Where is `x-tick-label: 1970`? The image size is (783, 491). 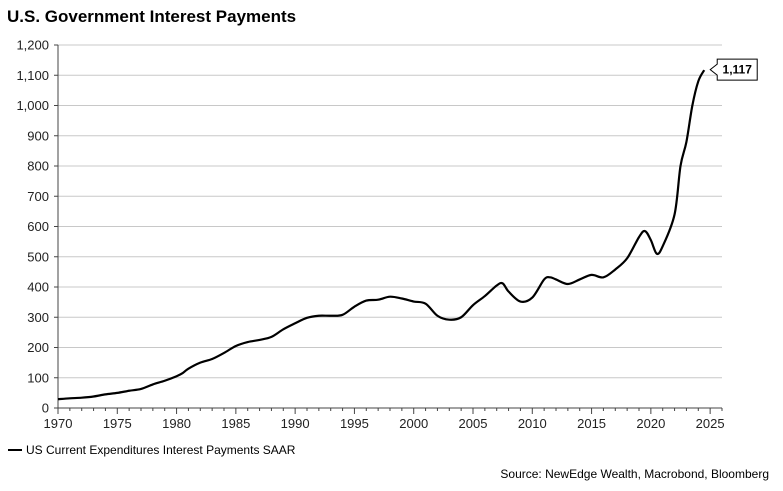 x-tick-label: 1970 is located at coordinates (58, 423).